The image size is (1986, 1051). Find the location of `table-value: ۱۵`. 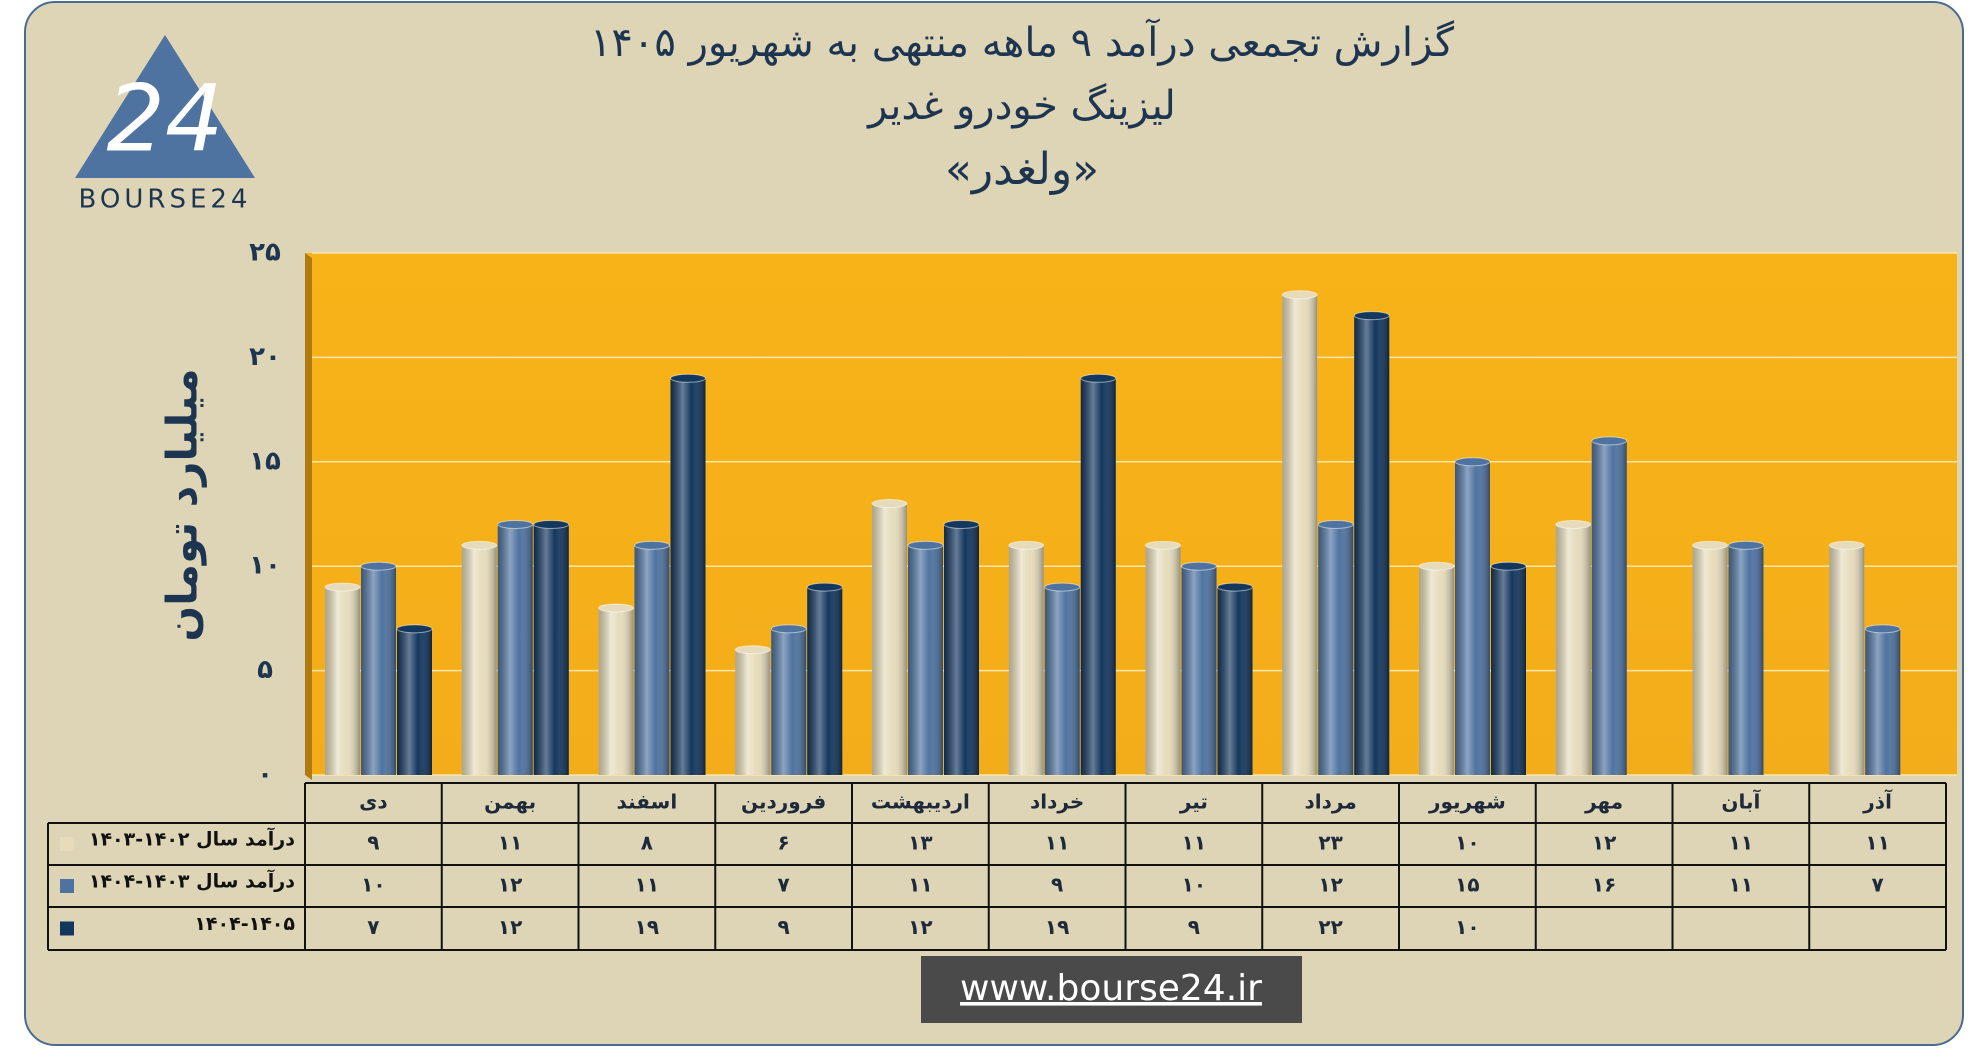

table-value: ۱۵ is located at coordinates (1467, 885).